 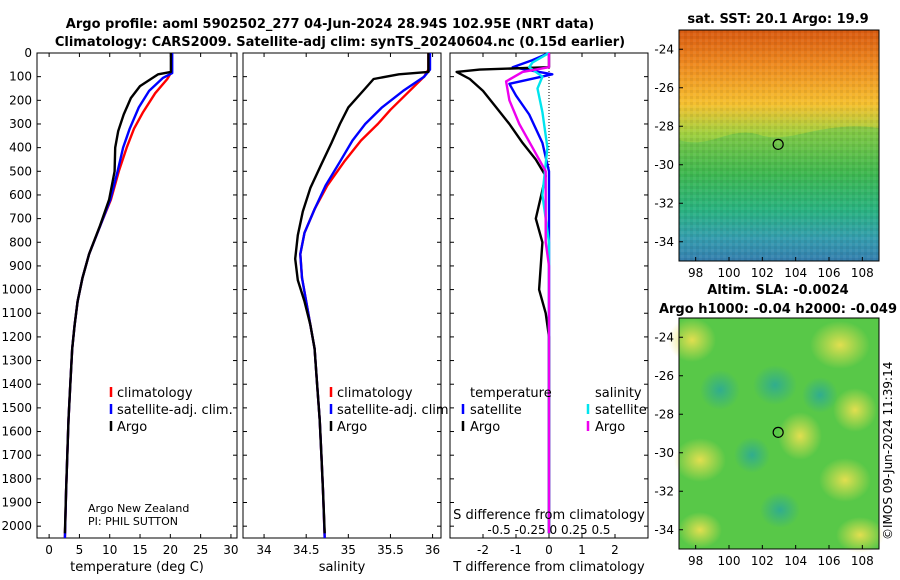 What do you see at coordinates (109, 550) in the screenshot?
I see `temperature-xtick-label: 10` at bounding box center [109, 550].